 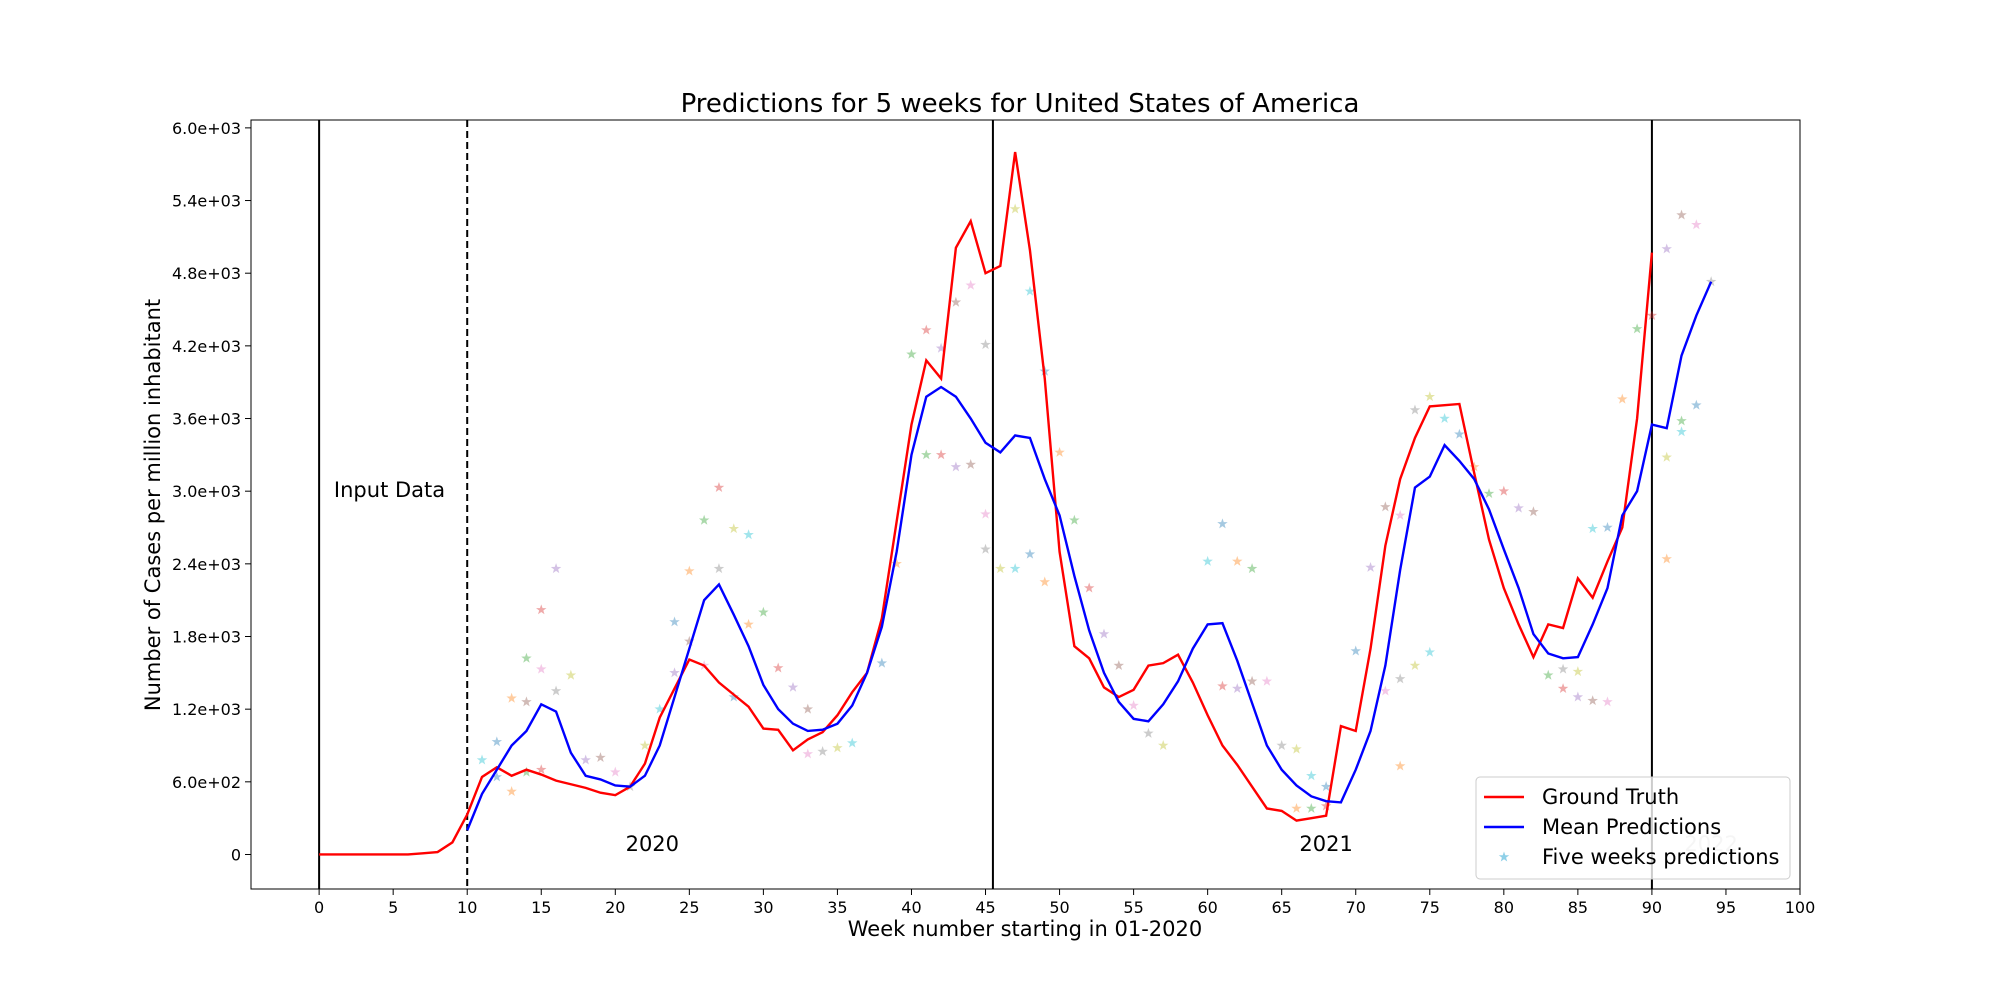 What do you see at coordinates (837, 907) in the screenshot?
I see `x-tick-label: 35` at bounding box center [837, 907].